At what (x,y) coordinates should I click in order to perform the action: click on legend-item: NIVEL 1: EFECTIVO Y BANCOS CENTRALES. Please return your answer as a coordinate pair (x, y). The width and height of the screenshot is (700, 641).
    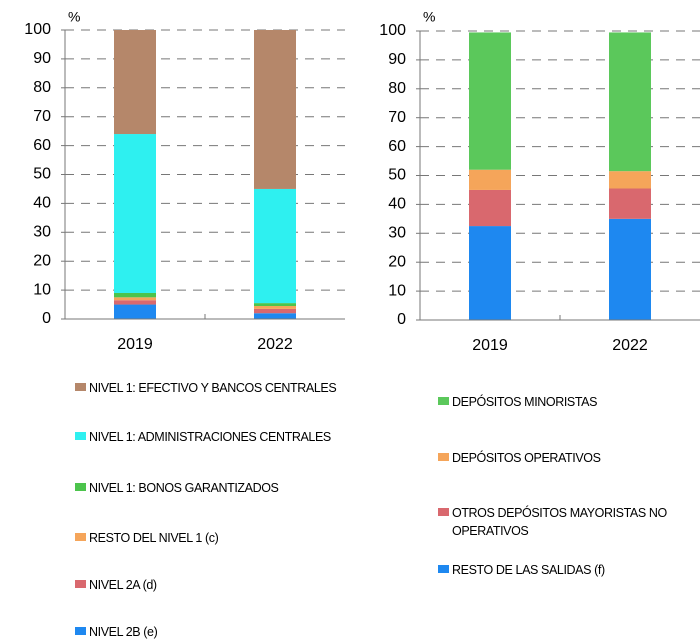
    Looking at the image, I should click on (212, 388).